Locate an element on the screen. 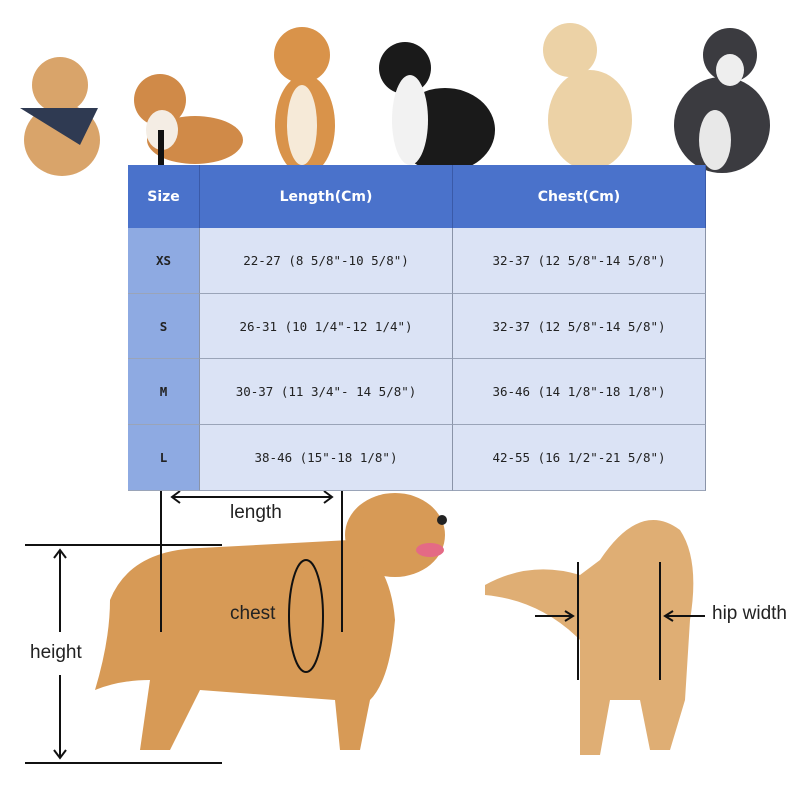 The height and width of the screenshot is (800, 800). poodle-image is located at coordinates (60, 116).